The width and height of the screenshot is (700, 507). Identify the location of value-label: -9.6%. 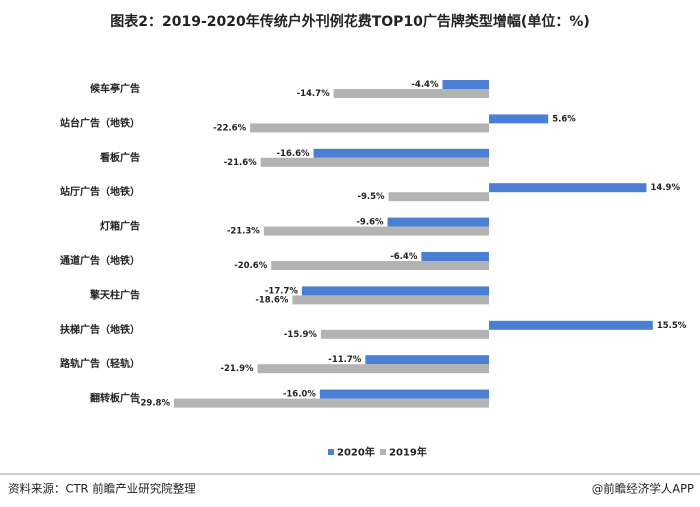
(370, 223).